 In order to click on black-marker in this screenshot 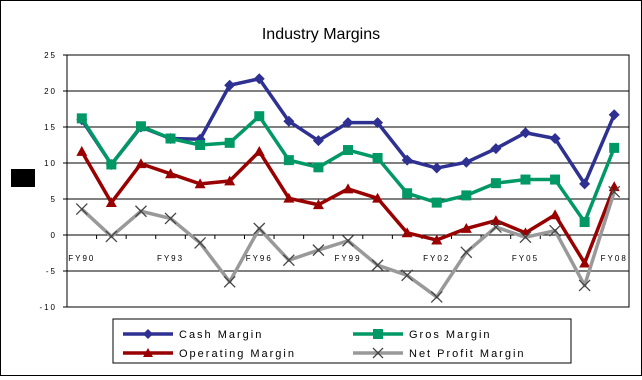, I will do `click(23, 178)`.